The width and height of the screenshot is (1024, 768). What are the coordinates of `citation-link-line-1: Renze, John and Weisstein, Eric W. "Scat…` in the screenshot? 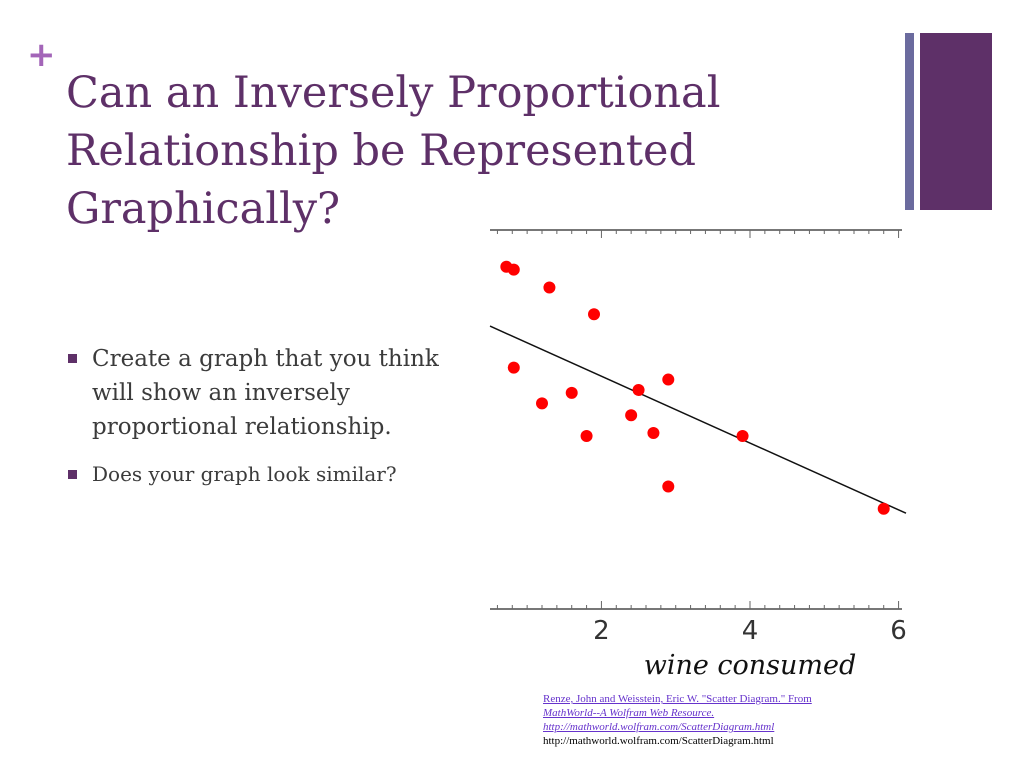 It's located at (677, 699).